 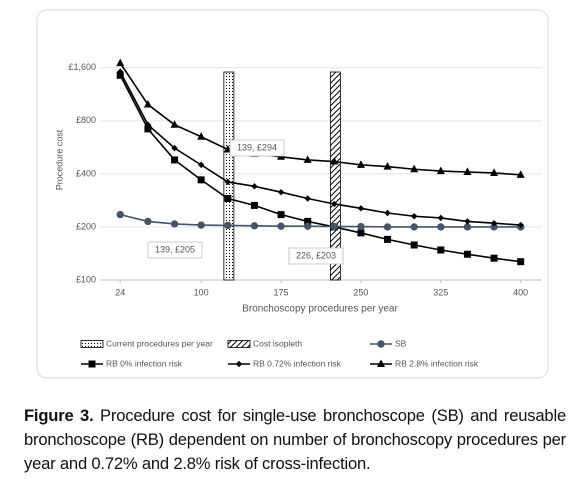 I want to click on annotation: 139, £205, so click(x=175, y=249).